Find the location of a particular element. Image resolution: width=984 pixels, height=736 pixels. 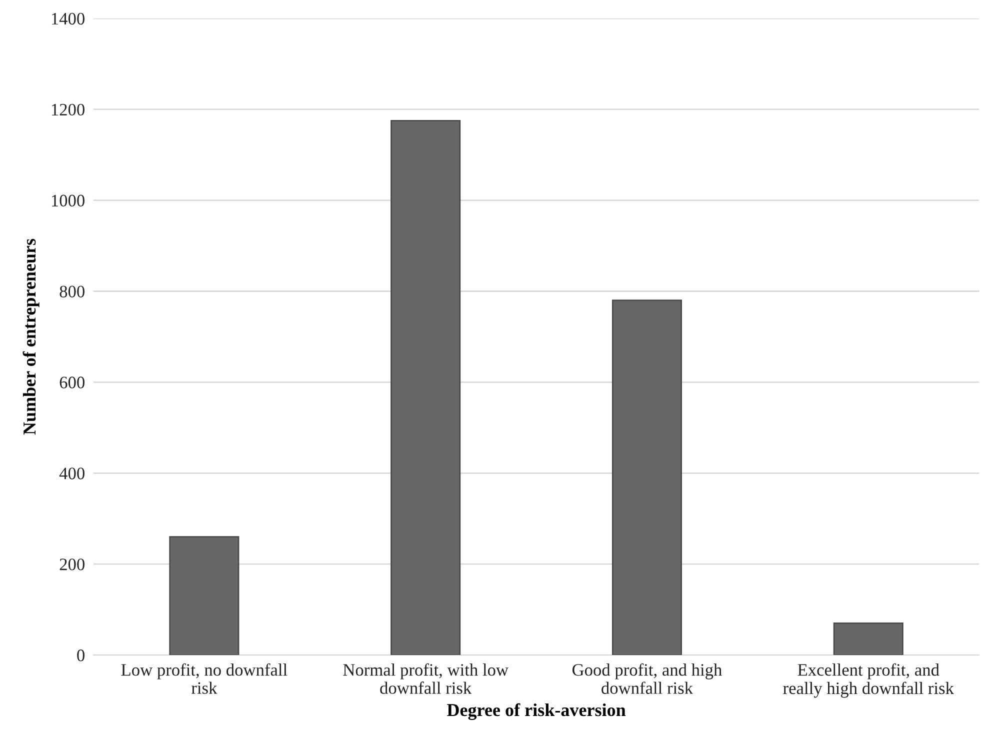

x-tick-label: Excellent profit, and really high downfall risk is located at coordinates (868, 680).